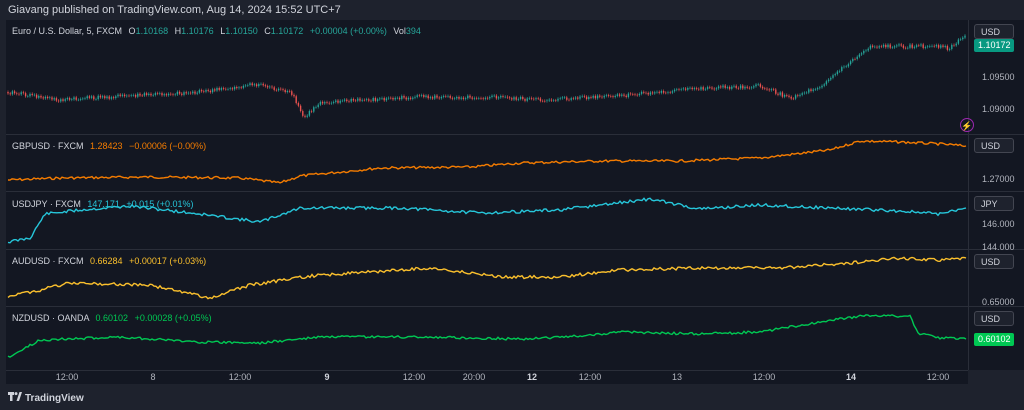 This screenshot has height=410, width=1024. What do you see at coordinates (112, 318) in the screenshot?
I see `nzdusd-legend: NZDUSD · OANDA 0.60102 +0.00028 (+0.05%)` at bounding box center [112, 318].